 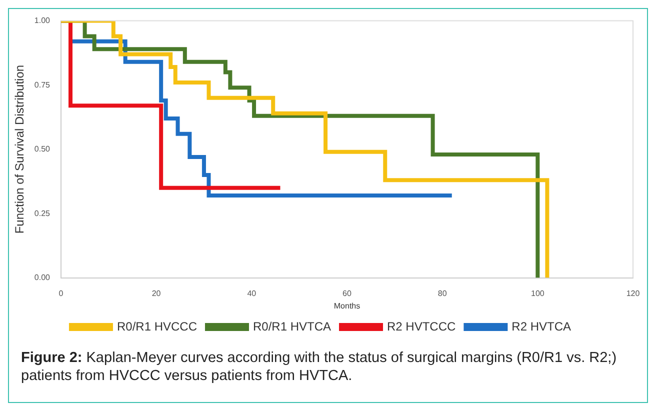 I want to click on caption: Figure 2: Kaplan-Meyer curves according with the status of surgical margins (R0/R1 vs. R2;) patients from HVCCC versus patients from HVTCA., so click(x=319, y=367).